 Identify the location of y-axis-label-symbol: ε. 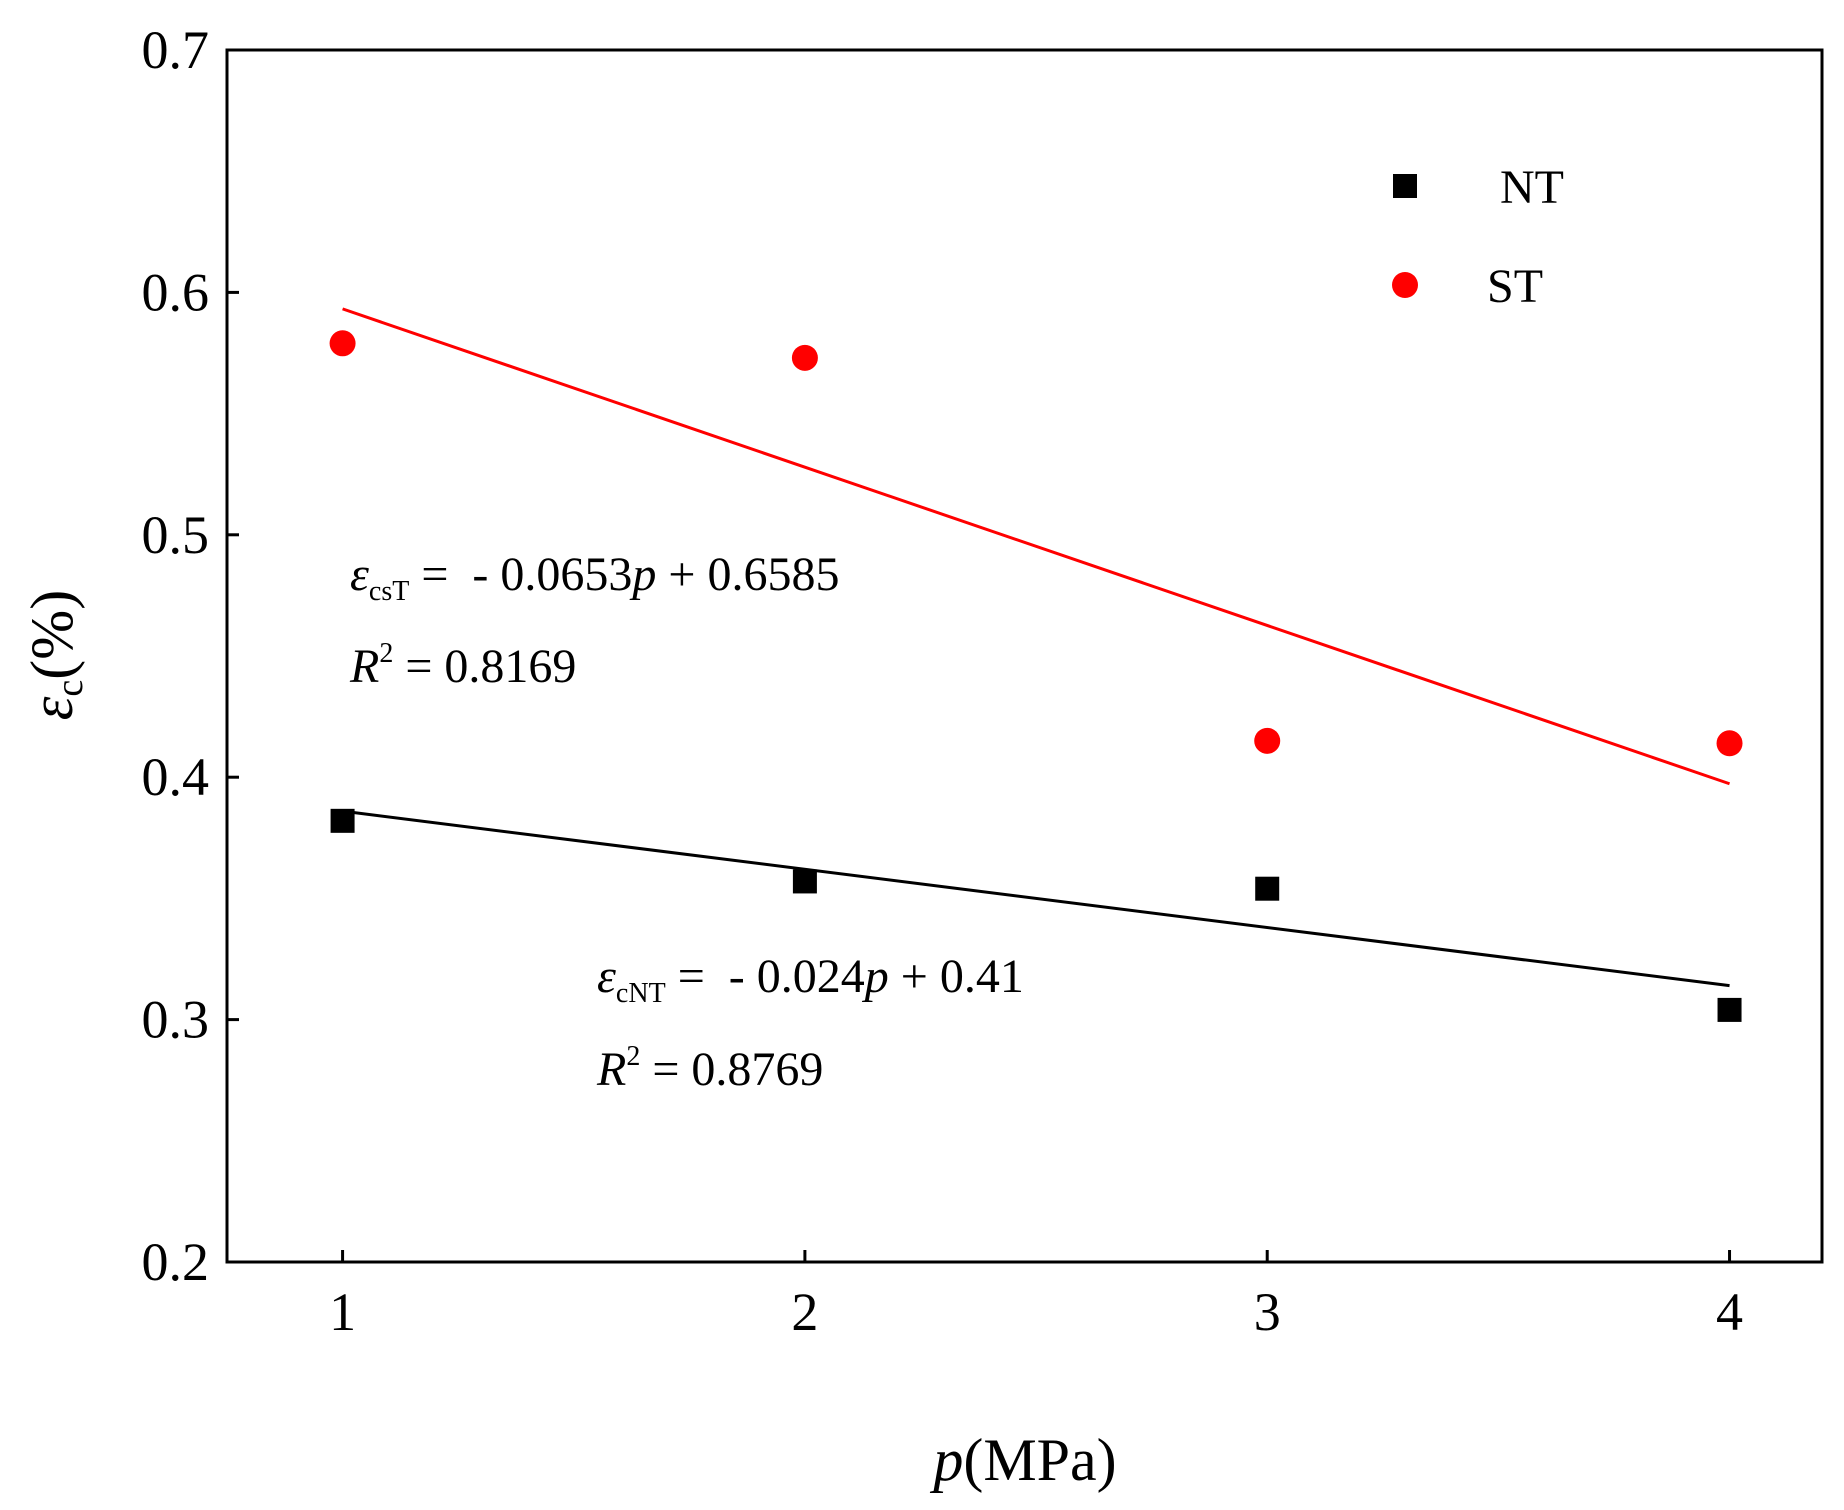
(52, 708).